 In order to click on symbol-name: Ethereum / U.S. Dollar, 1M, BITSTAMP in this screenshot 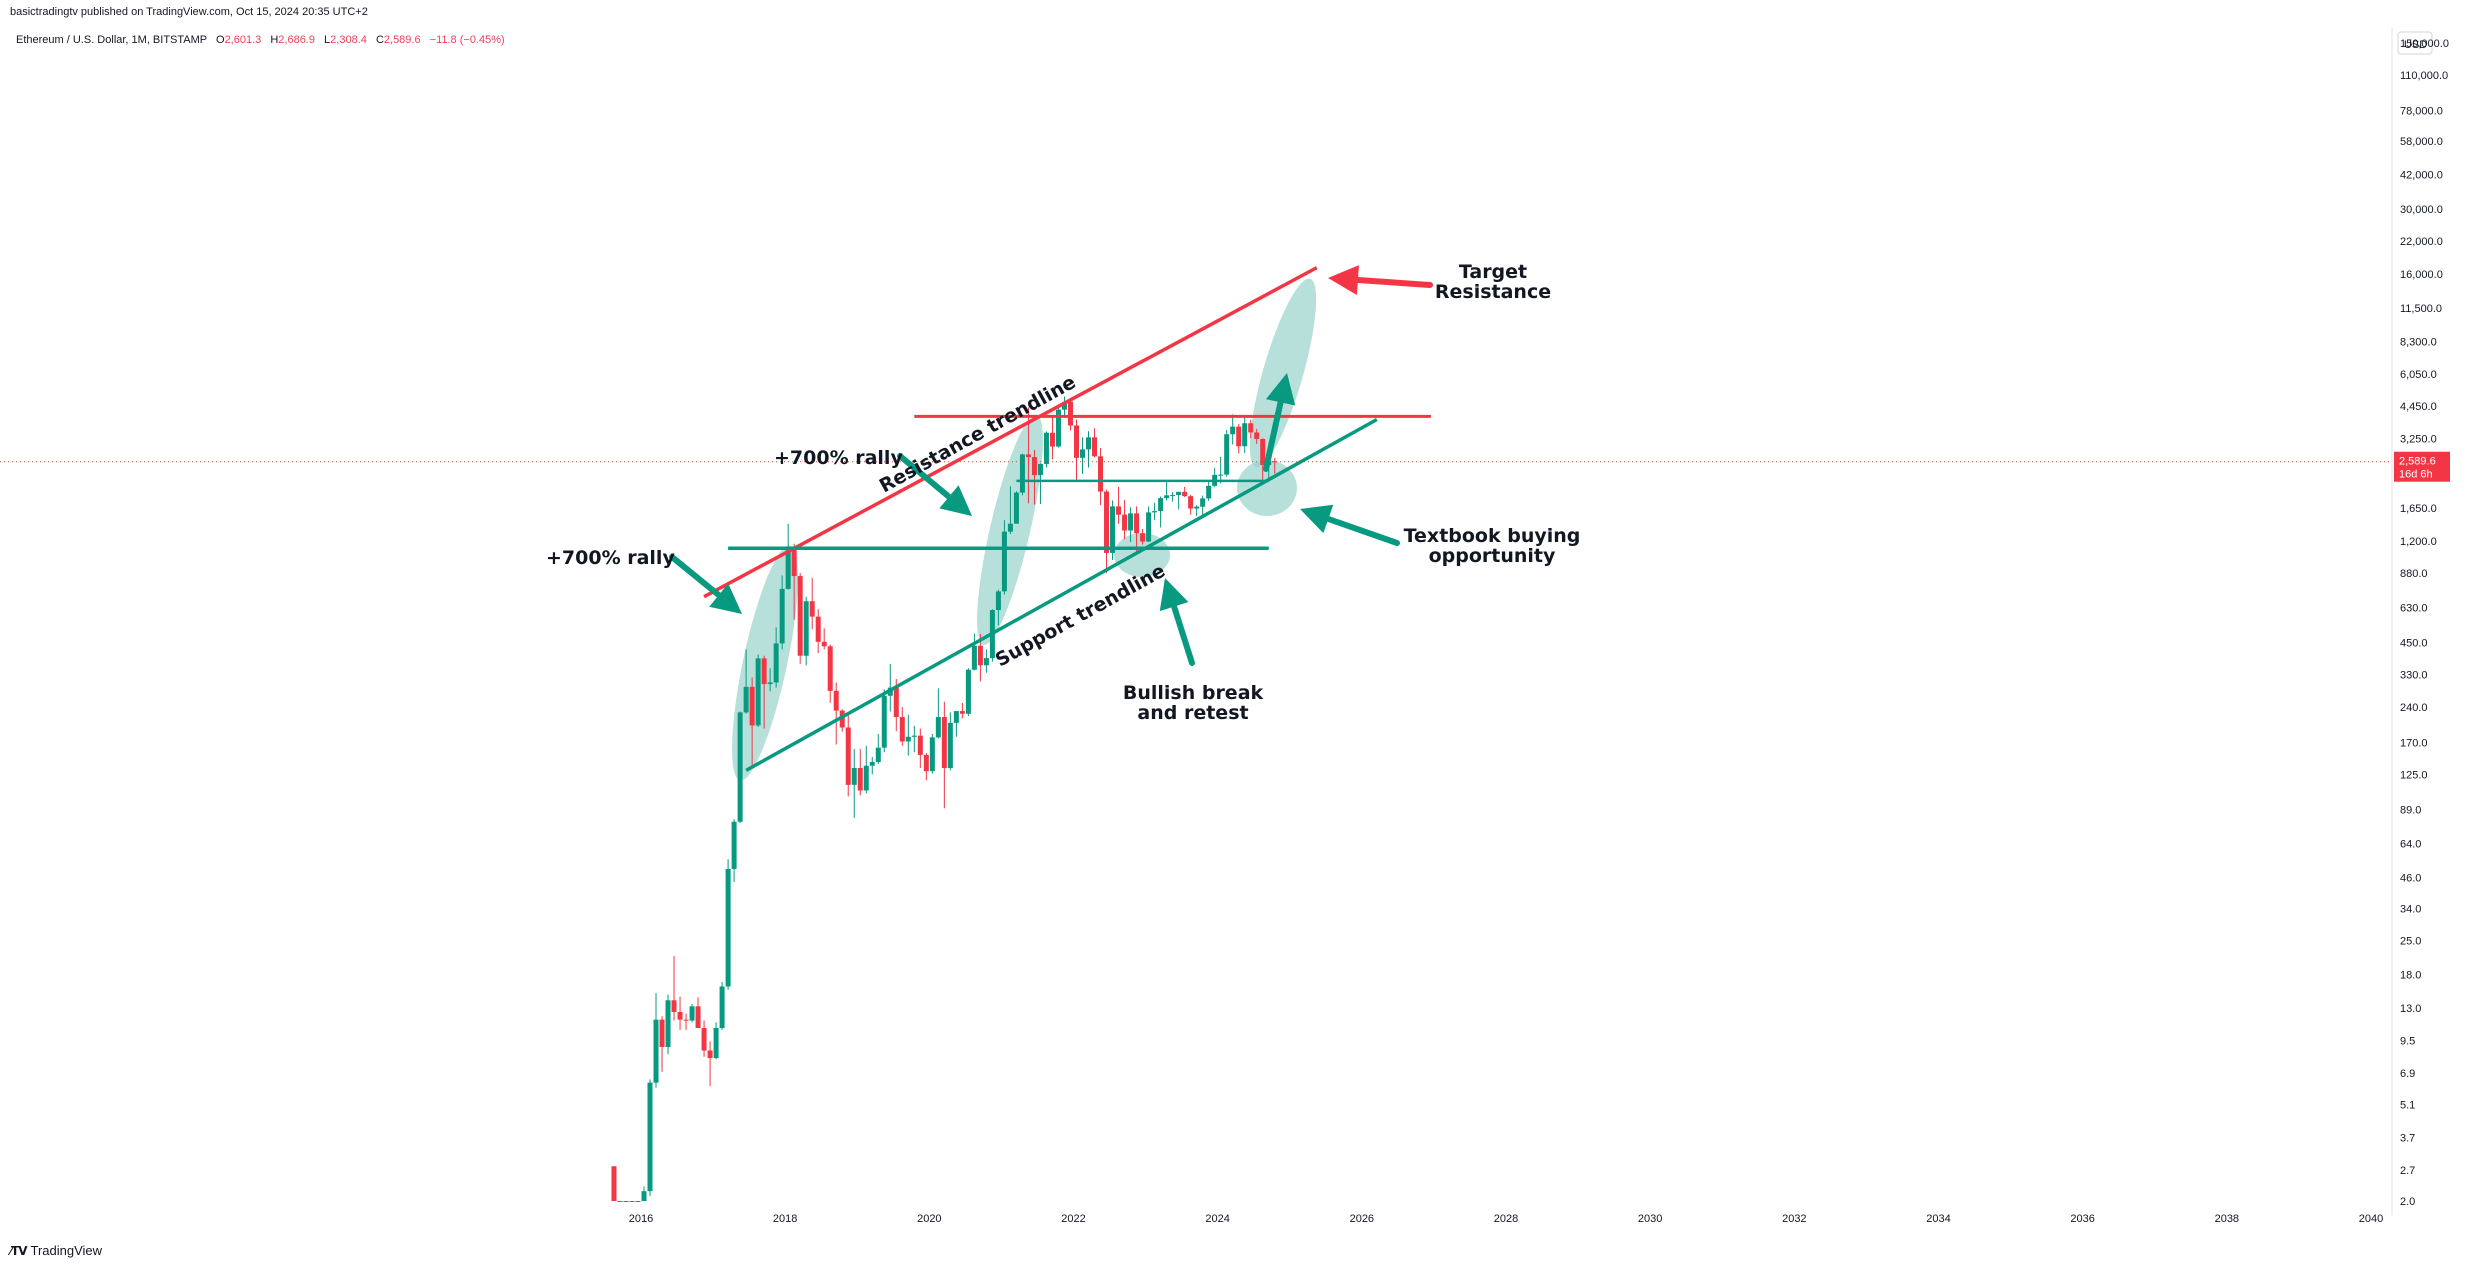, I will do `click(111, 40)`.